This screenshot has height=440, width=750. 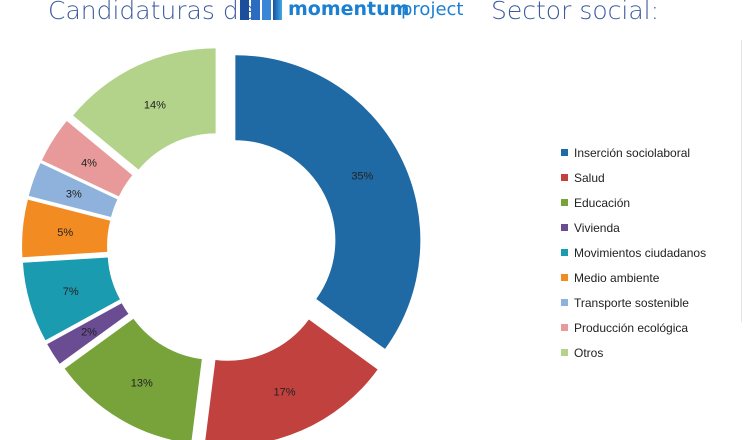 I want to click on data-label: 17%, so click(x=285, y=393).